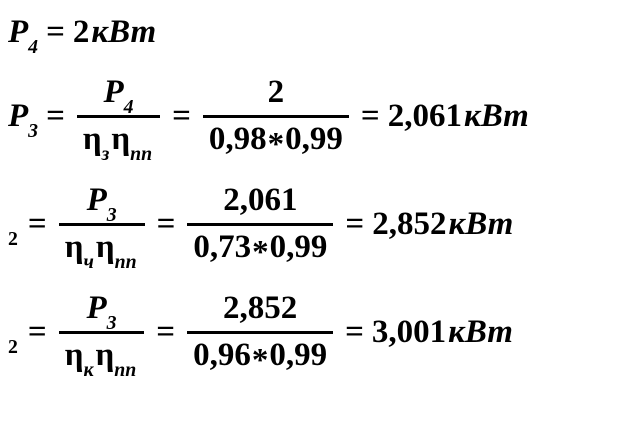 Image resolution: width=642 pixels, height=437 pixels. I want to click on fraction-numerator: 2,061, so click(260, 199).